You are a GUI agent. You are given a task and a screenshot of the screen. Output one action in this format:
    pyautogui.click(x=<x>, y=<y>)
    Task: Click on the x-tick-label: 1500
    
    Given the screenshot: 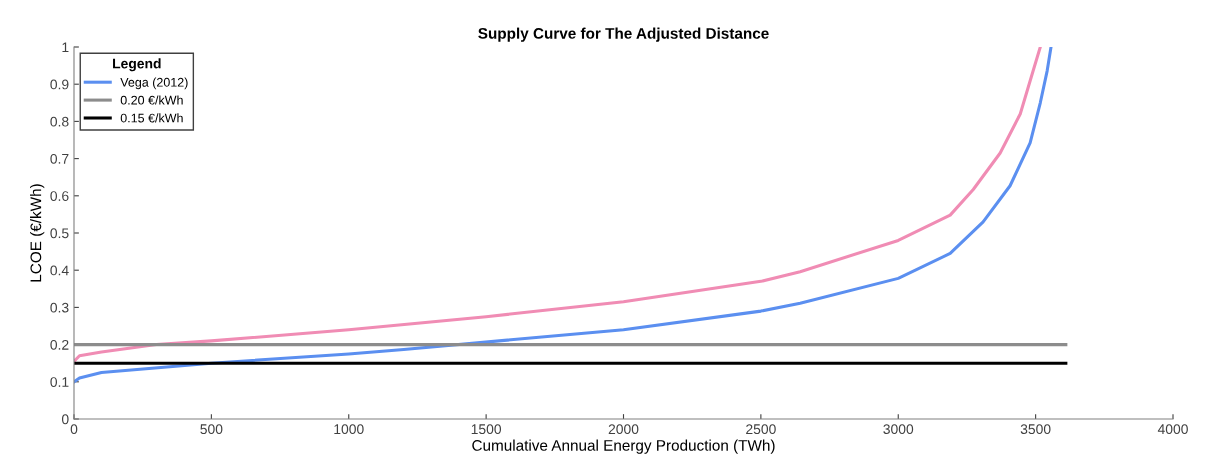 What is the action you would take?
    pyautogui.click(x=486, y=429)
    